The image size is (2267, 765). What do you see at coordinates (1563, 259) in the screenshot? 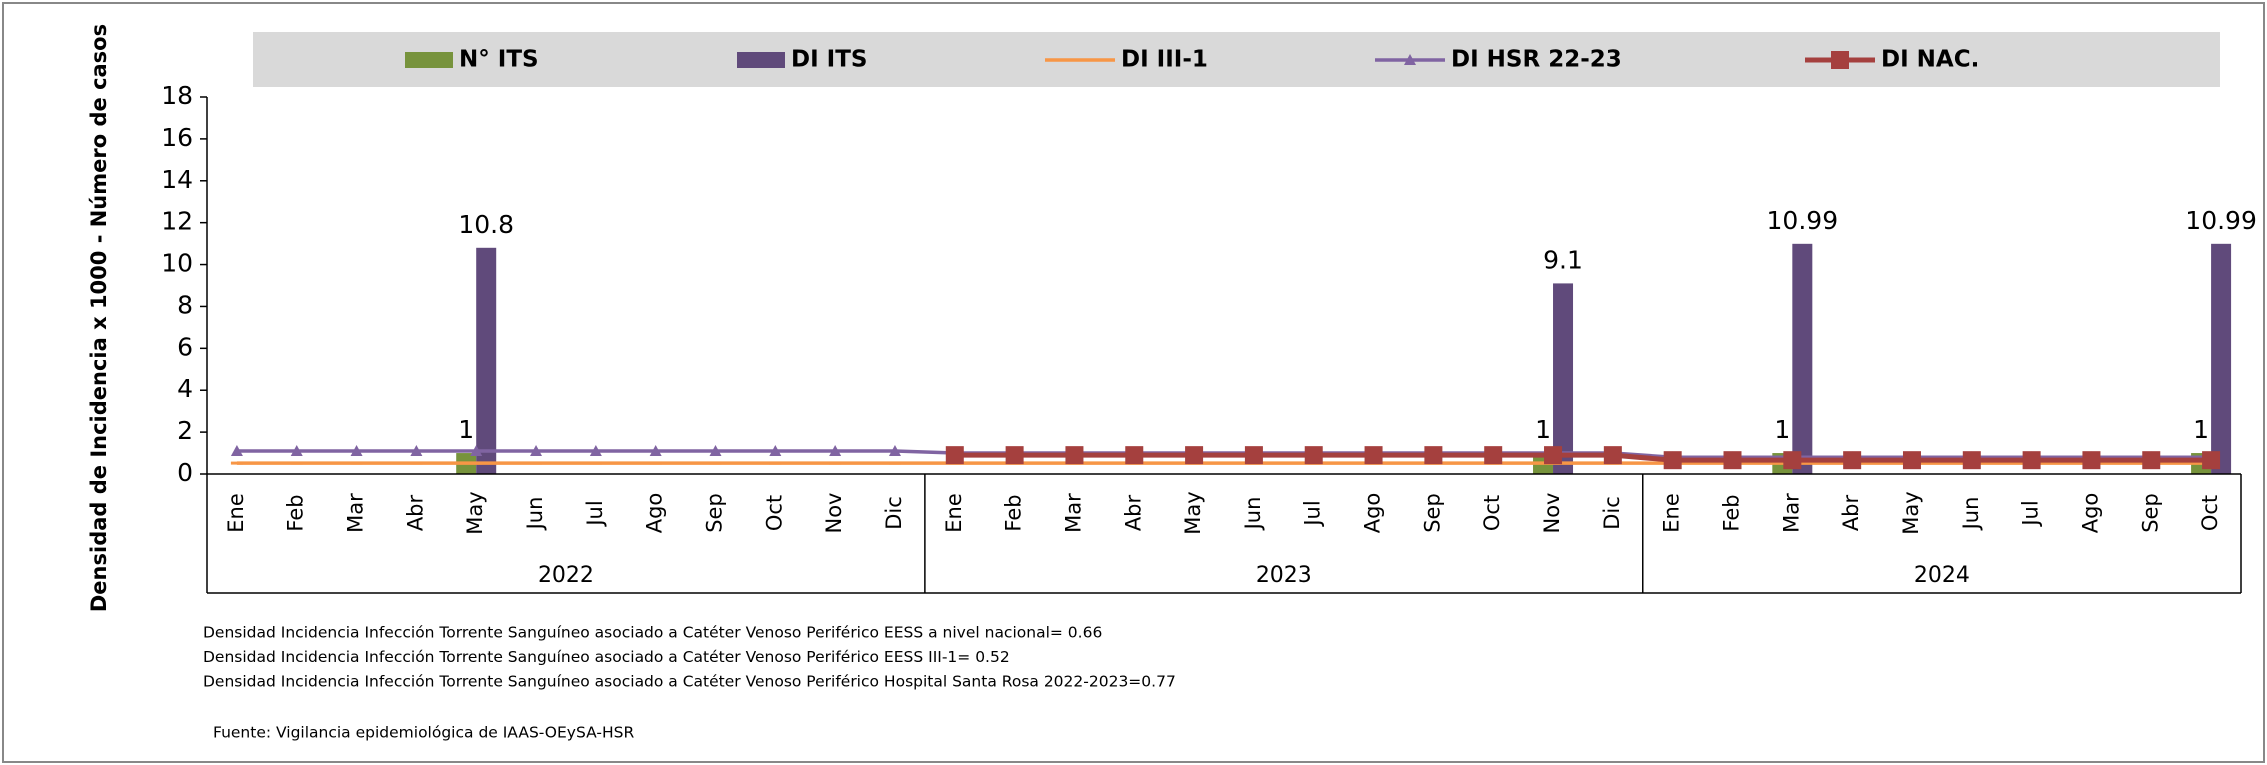
I see `data-label: 9.1` at bounding box center [1563, 259].